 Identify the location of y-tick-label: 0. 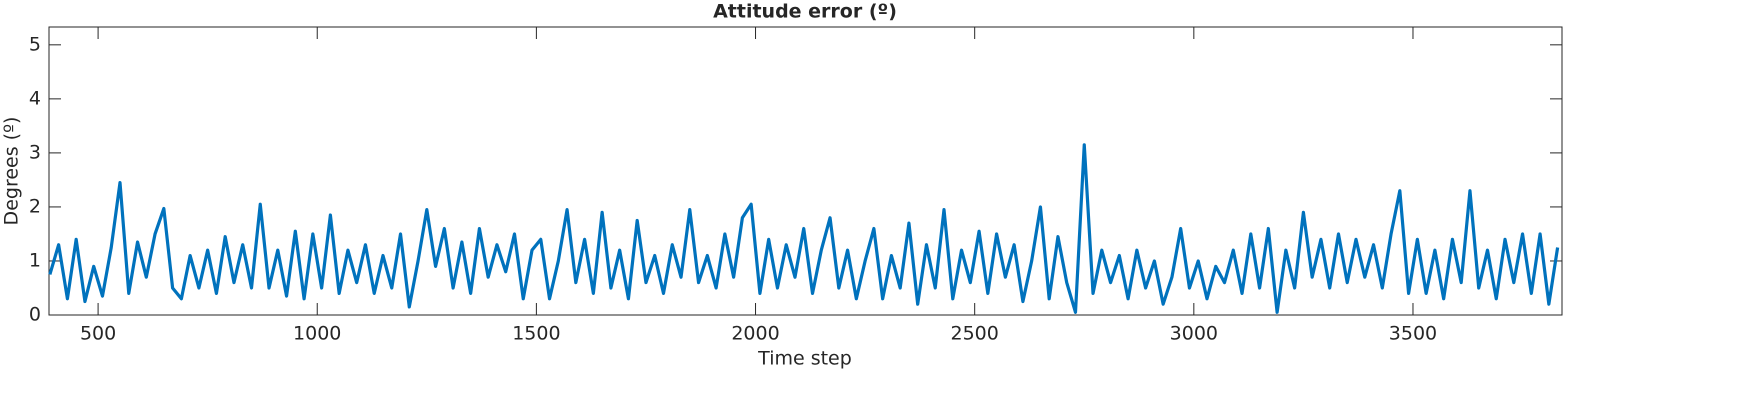
(35, 315).